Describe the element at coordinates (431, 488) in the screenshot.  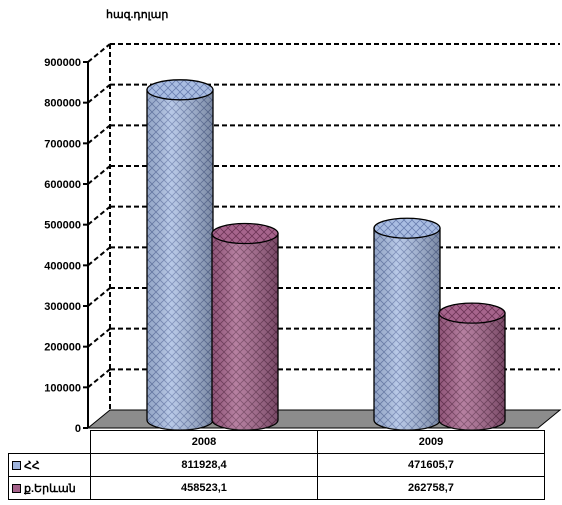
I see `value-yerevan-2009: 262758,7` at that location.